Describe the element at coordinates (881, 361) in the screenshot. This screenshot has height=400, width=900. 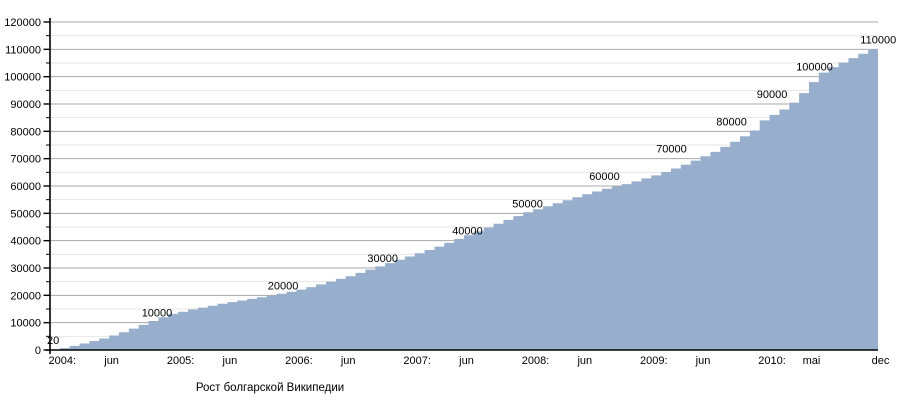
I see `x-tick-label: dec` at that location.